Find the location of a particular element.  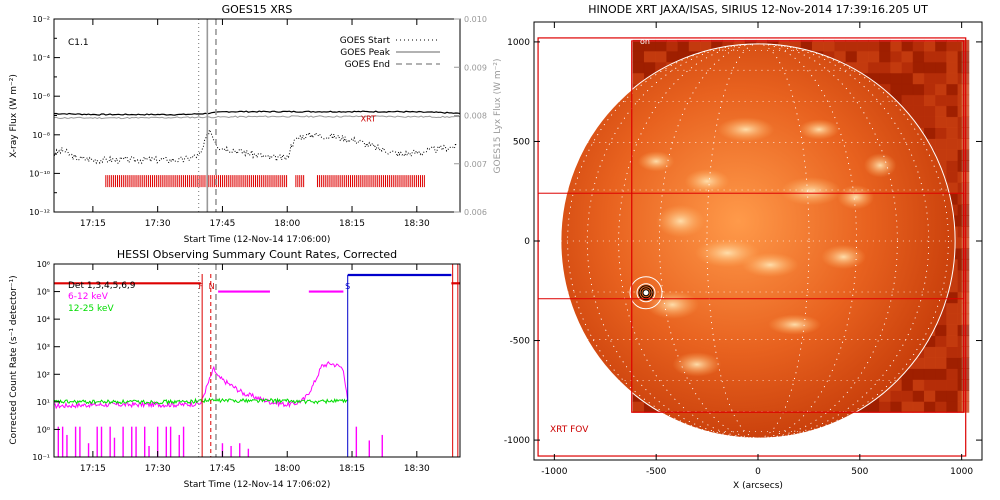

hessi-ytick-label: 10⁶ is located at coordinates (43, 264).